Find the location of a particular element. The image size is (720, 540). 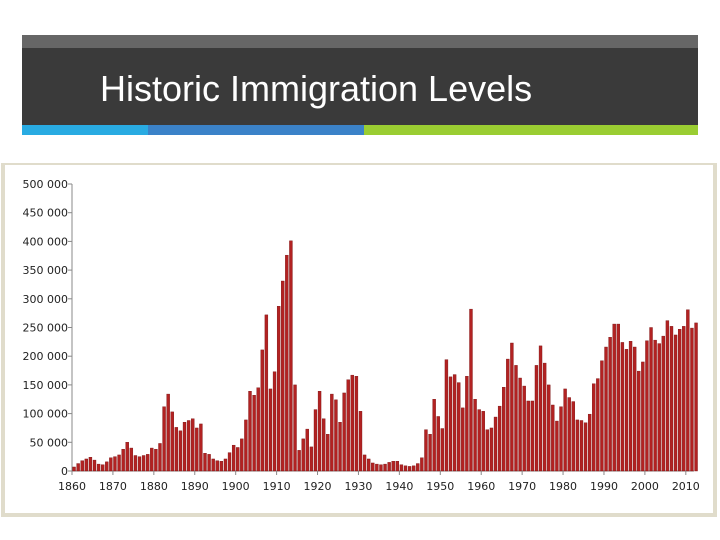

bar-1930 is located at coordinates (360, 441).